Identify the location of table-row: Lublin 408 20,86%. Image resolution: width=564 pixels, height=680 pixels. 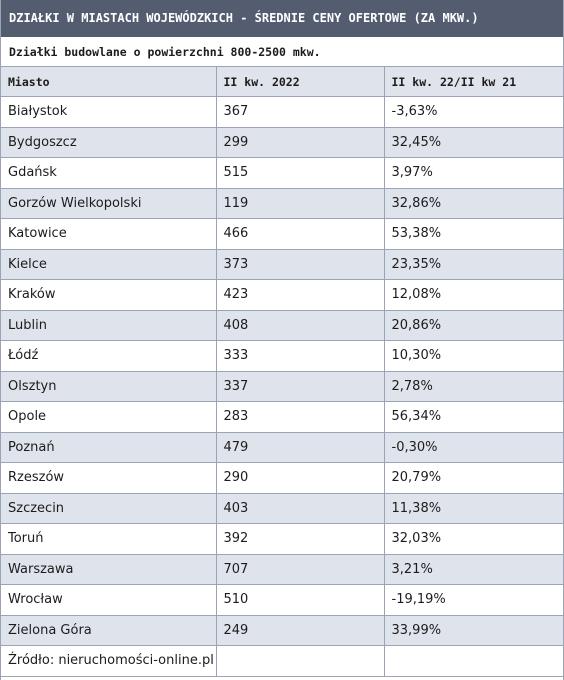
(282, 325).